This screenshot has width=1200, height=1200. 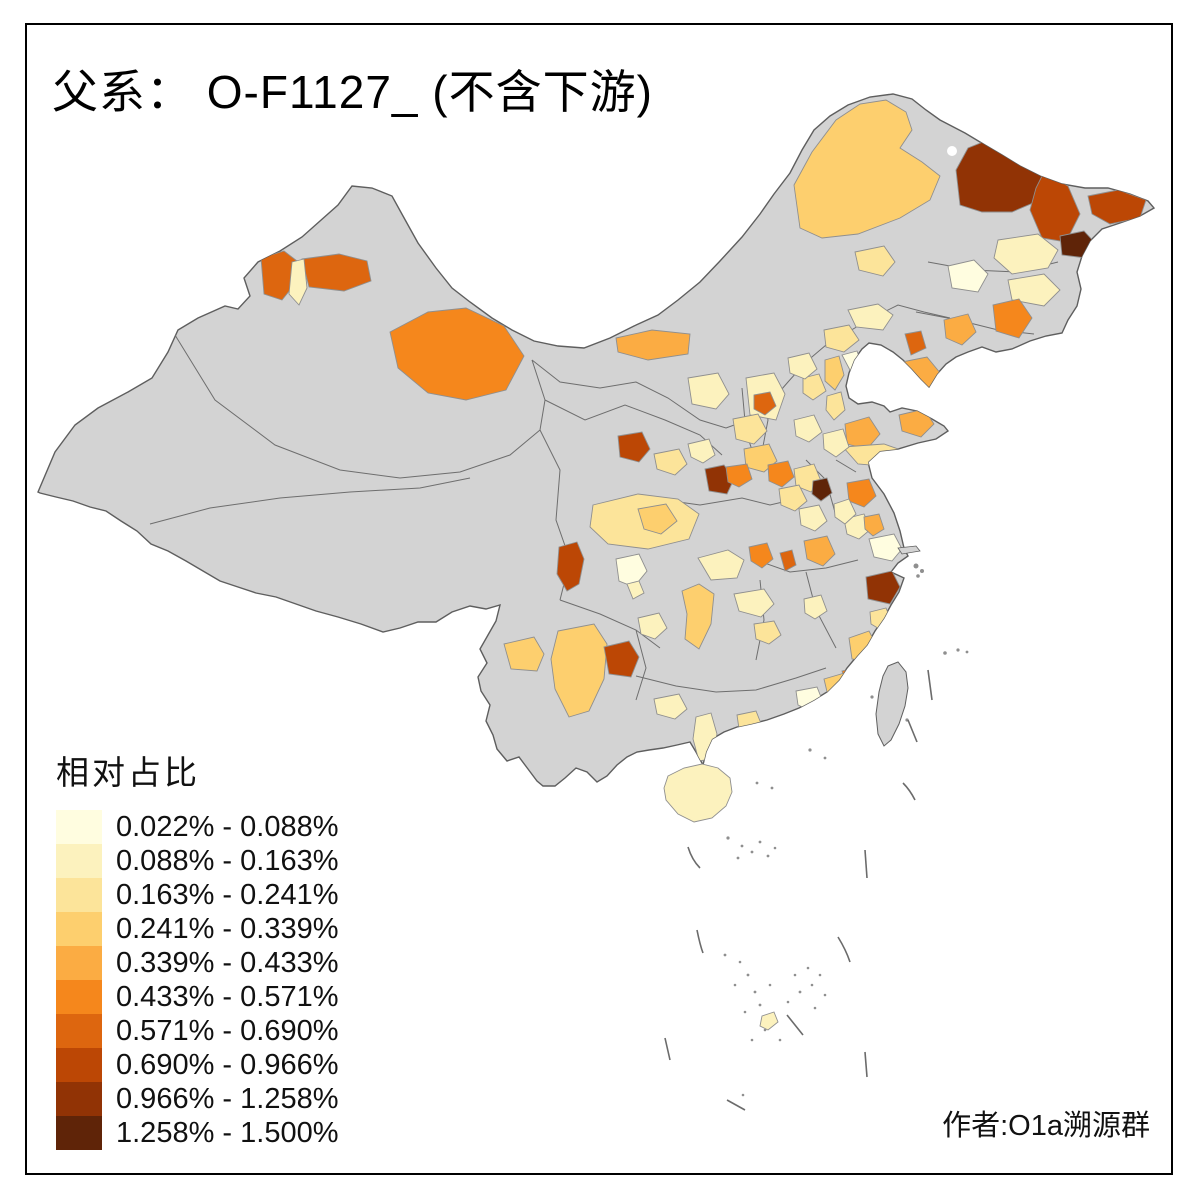 I want to click on spratly-islands, so click(x=775, y=1025).